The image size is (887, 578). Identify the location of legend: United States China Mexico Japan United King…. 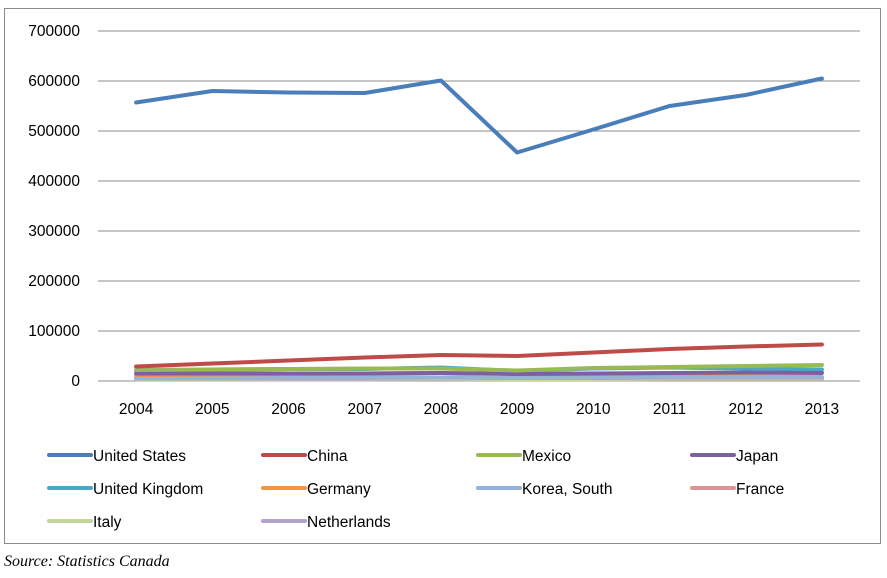
(415, 489).